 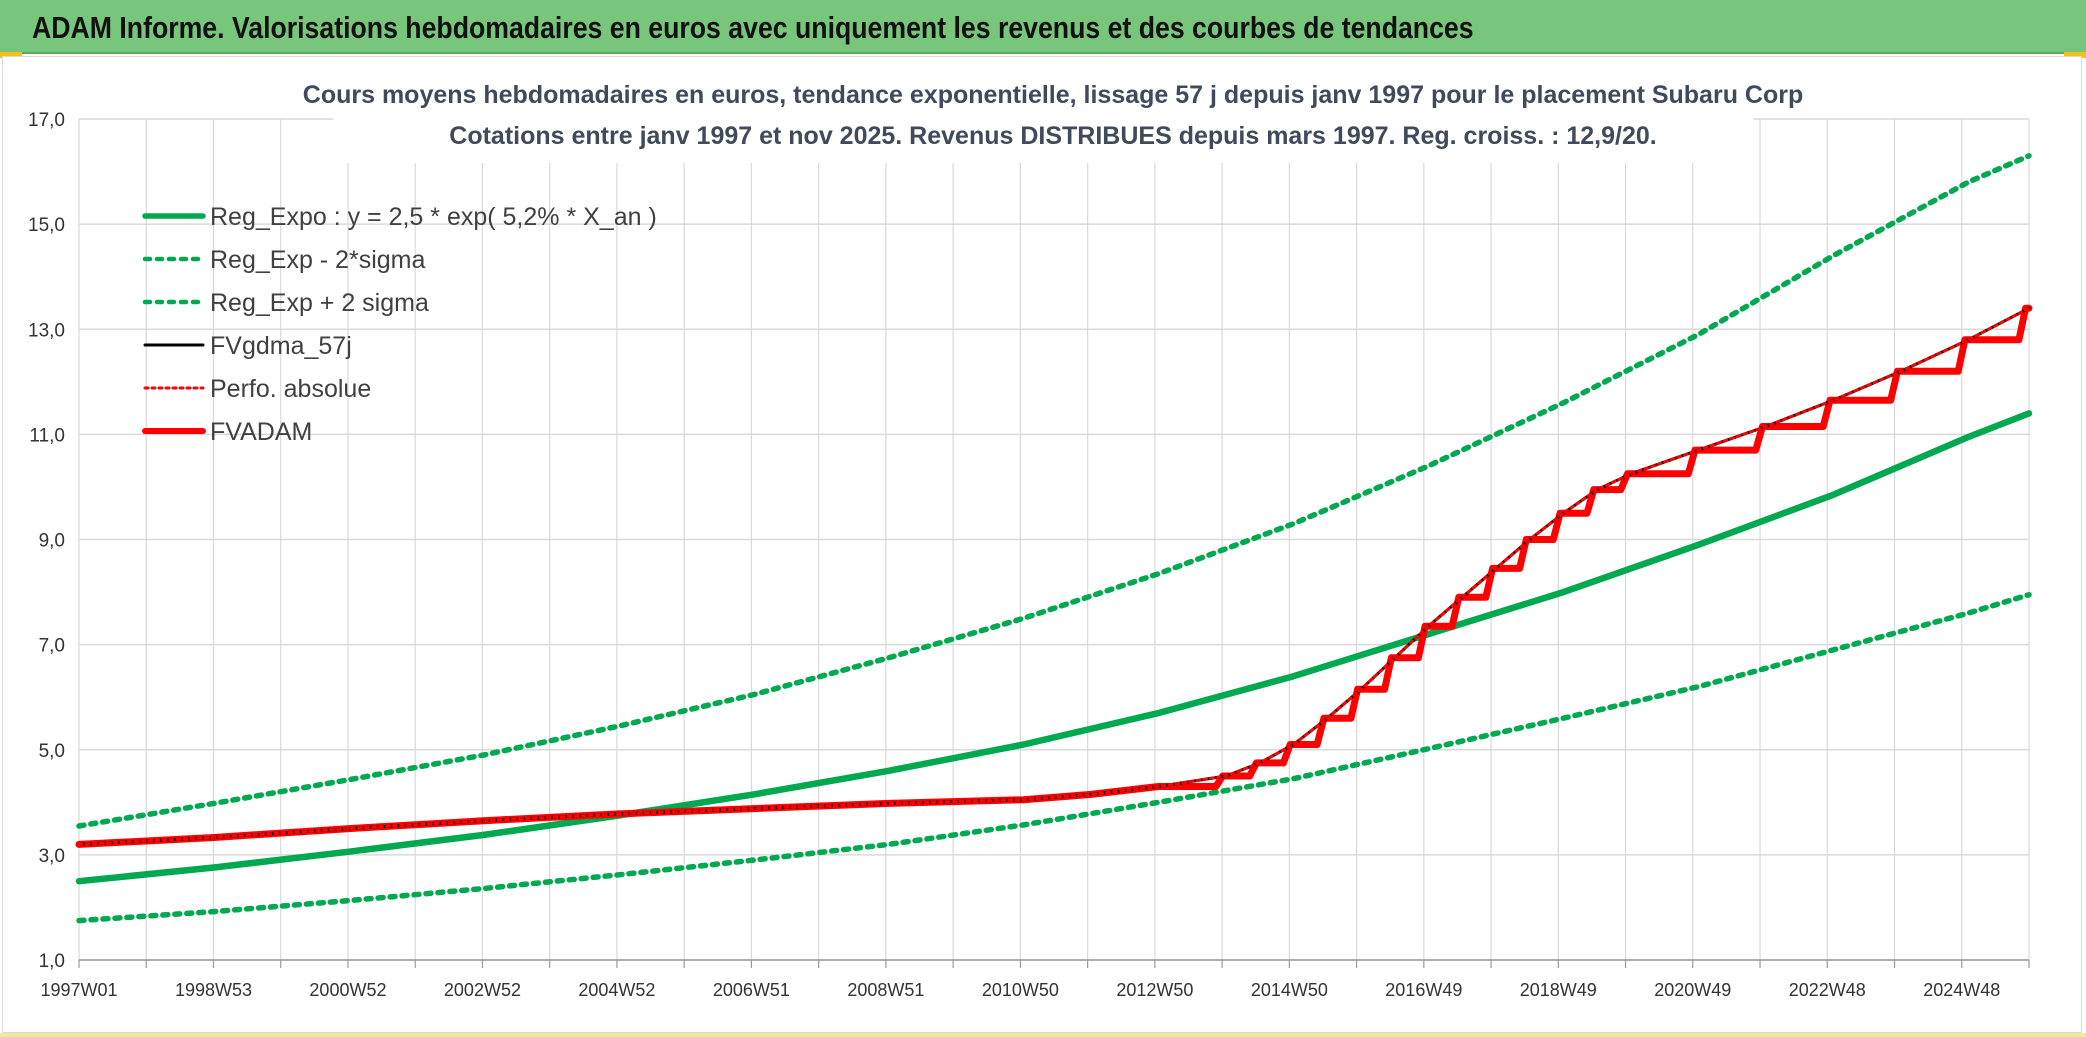 I want to click on x-tick-label: 2002W52, so click(x=482, y=990).